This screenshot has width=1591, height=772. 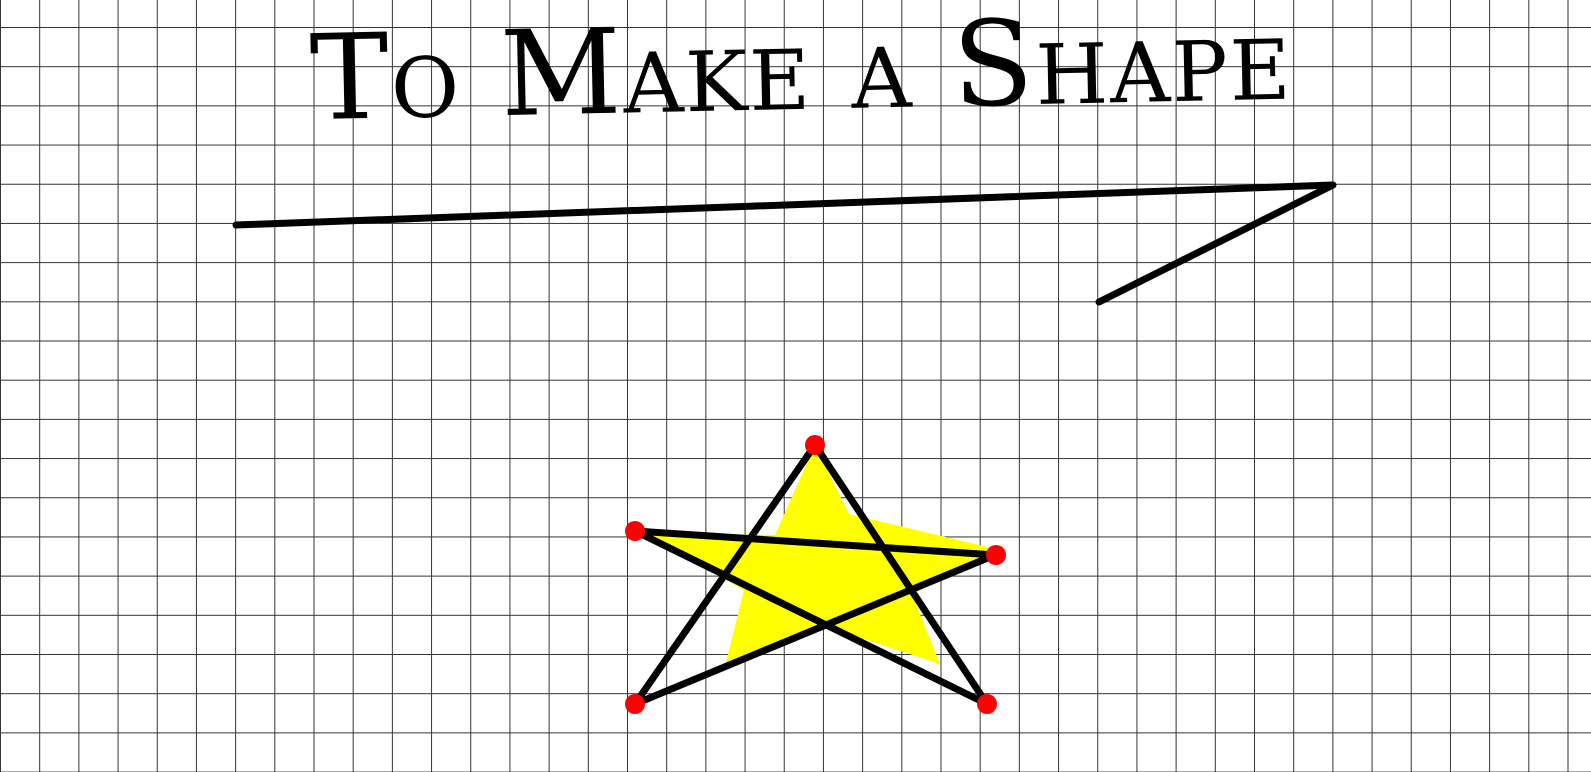 What do you see at coordinates (635, 531) in the screenshot?
I see `star-vertex-left` at bounding box center [635, 531].